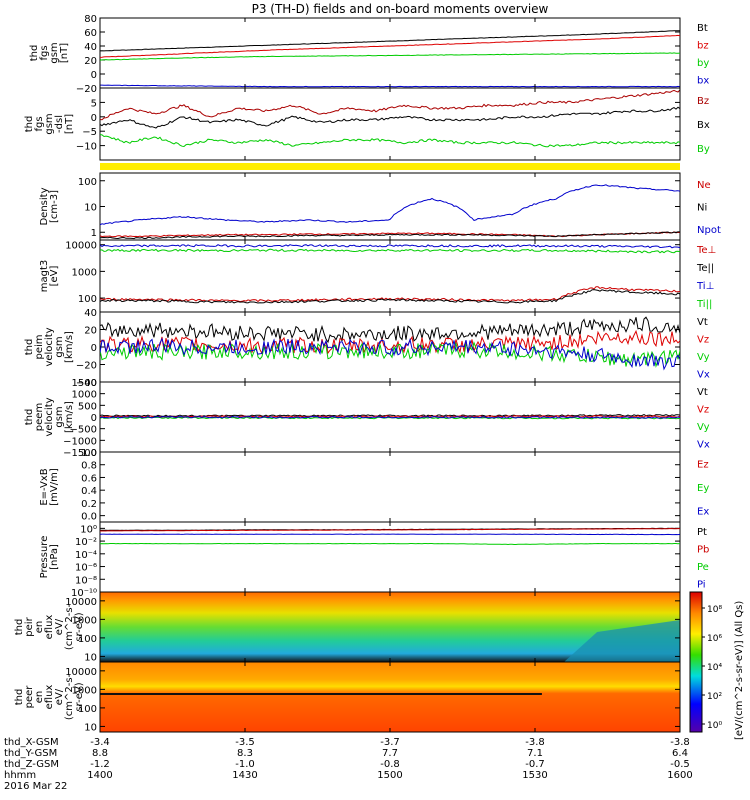 The height and width of the screenshot is (800, 750). Describe the element at coordinates (49, 276) in the screenshot. I see `y-axis-label: magt3[eV]` at that location.